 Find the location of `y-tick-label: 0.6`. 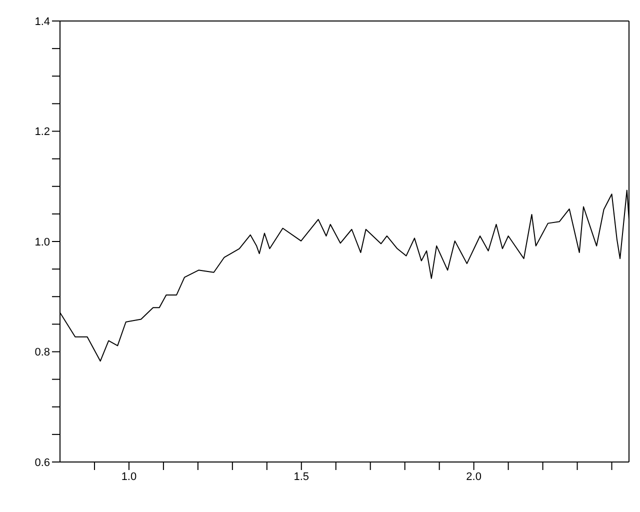

y-tick-label: 0.6 is located at coordinates (42, 462).